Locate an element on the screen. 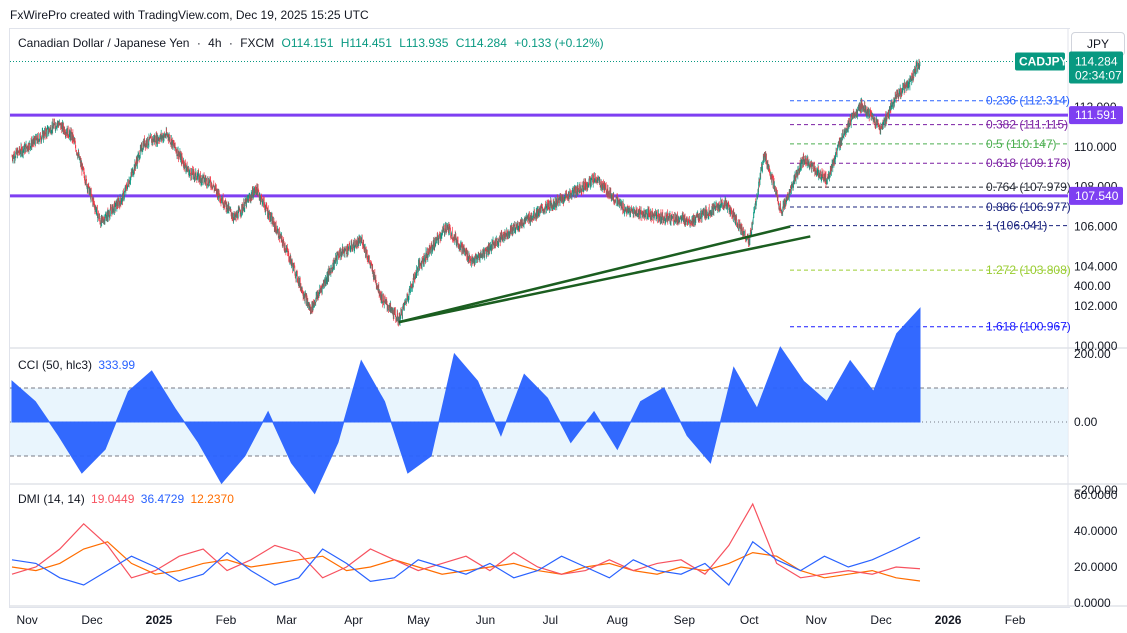 The height and width of the screenshot is (633, 1127). fib-level-label: 1.618 (100.967) is located at coordinates (1028, 327).